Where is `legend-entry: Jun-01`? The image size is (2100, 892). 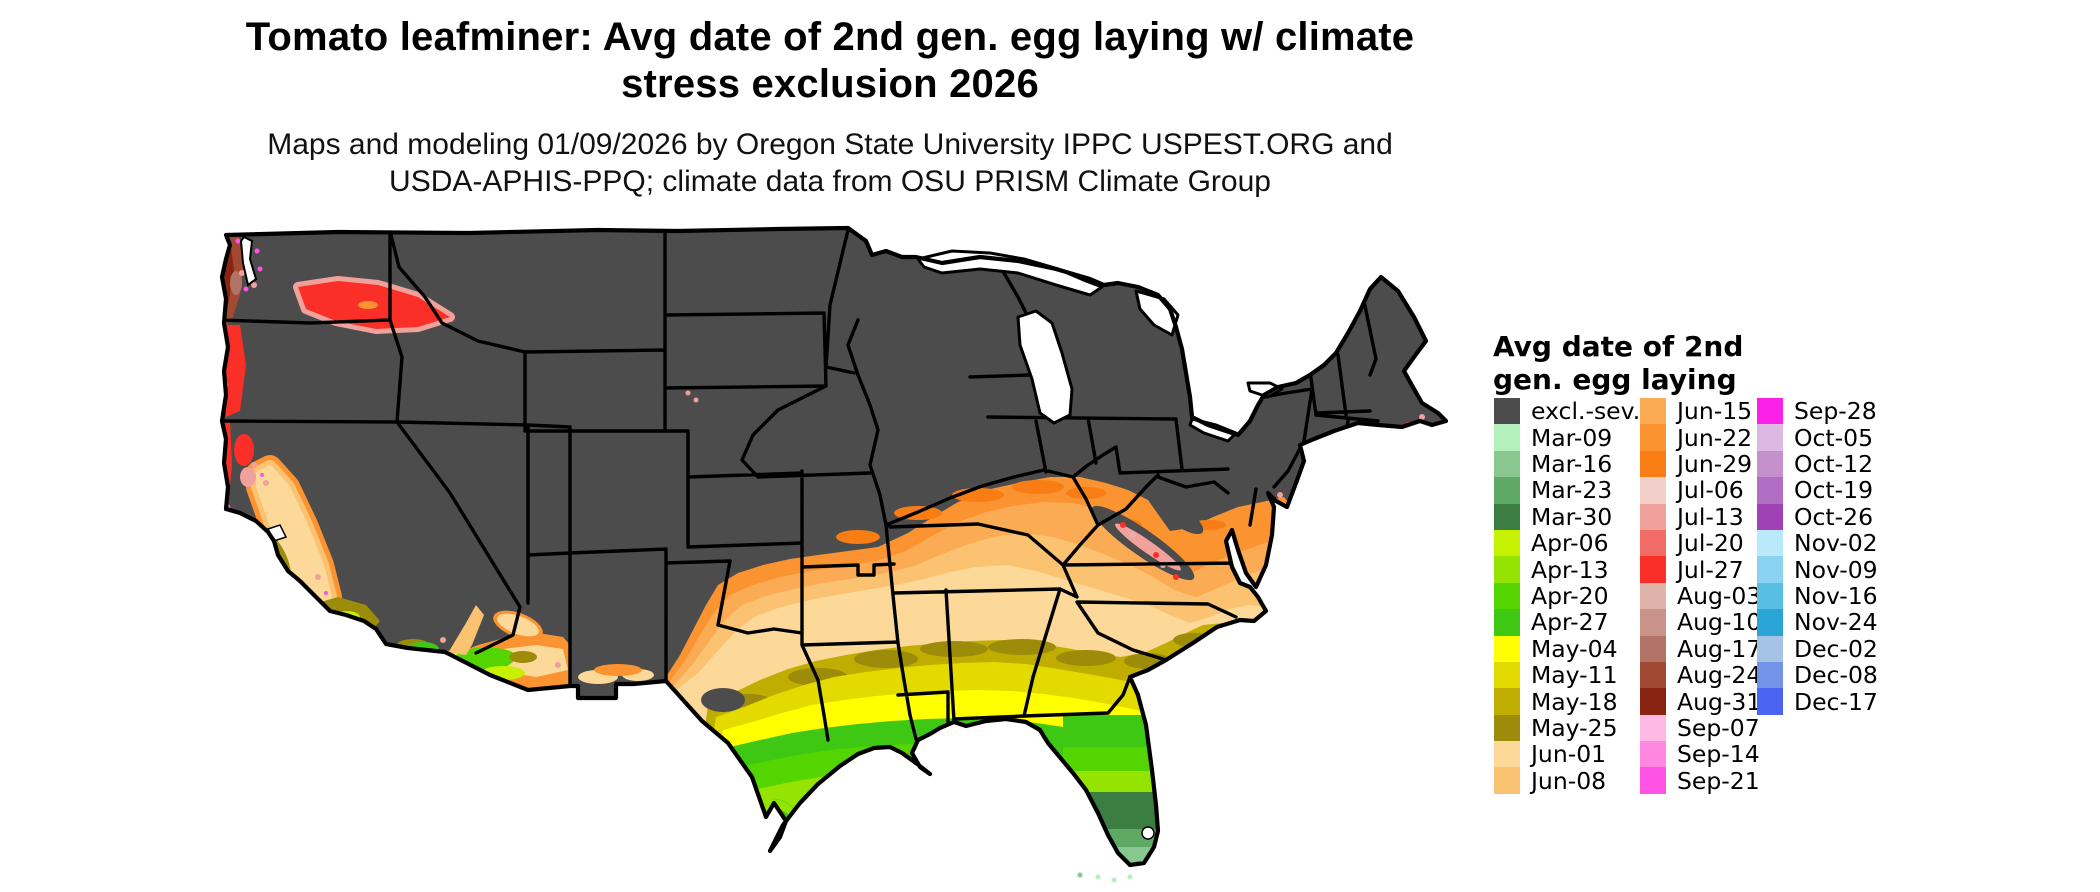
legend-entry: Jun-01 is located at coordinates (1567, 754).